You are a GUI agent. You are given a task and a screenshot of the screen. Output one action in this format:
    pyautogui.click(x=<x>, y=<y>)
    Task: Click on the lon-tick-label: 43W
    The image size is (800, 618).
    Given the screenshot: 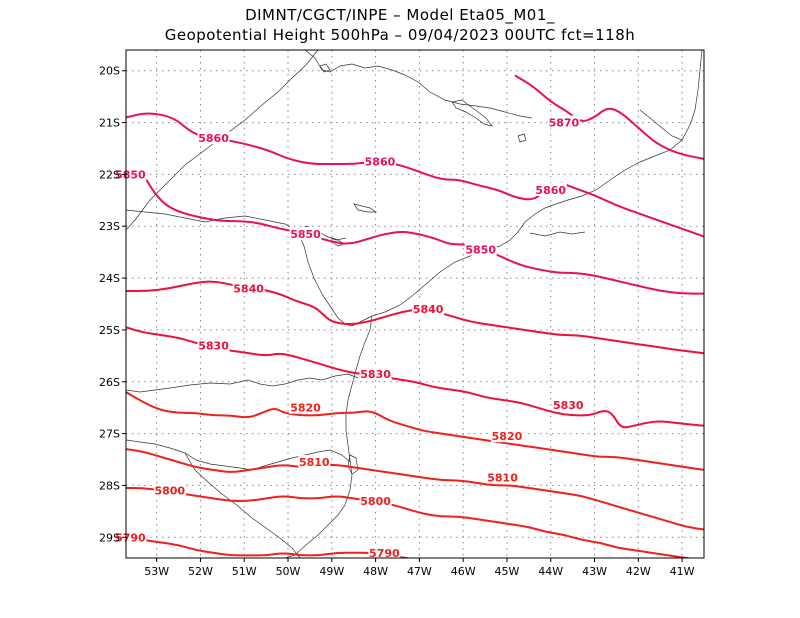 What is the action you would take?
    pyautogui.click(x=594, y=571)
    